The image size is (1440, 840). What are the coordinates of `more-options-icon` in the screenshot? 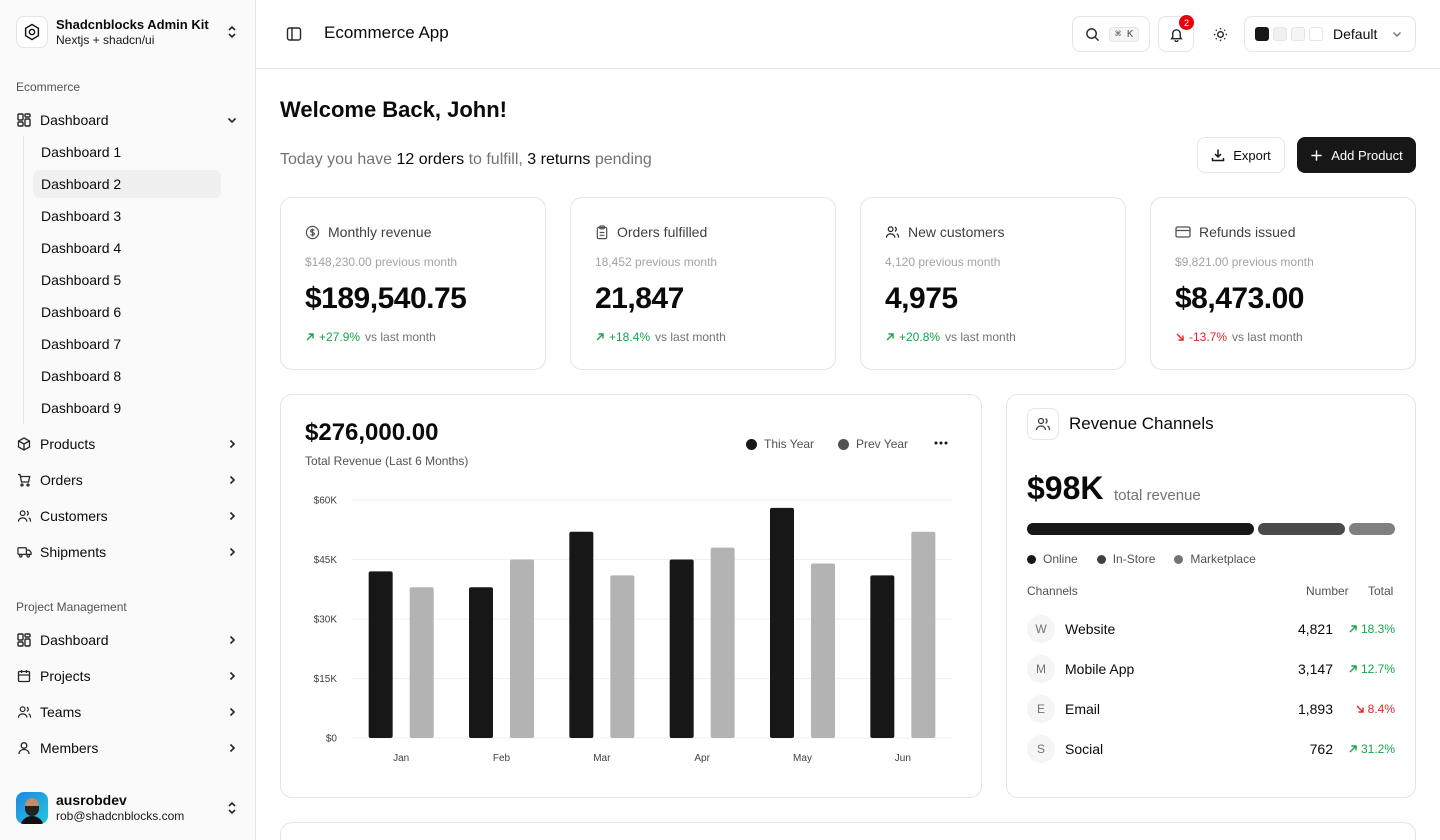 It's located at (941, 443).